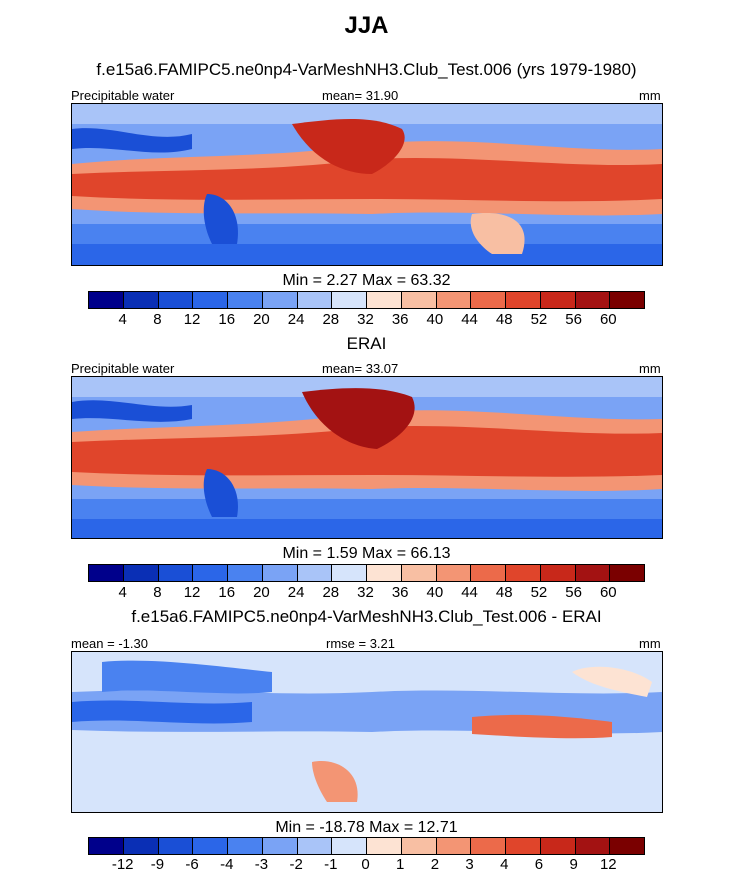 The image size is (733, 877). I want to click on colorbar-tick-label: -2, so click(296, 864).